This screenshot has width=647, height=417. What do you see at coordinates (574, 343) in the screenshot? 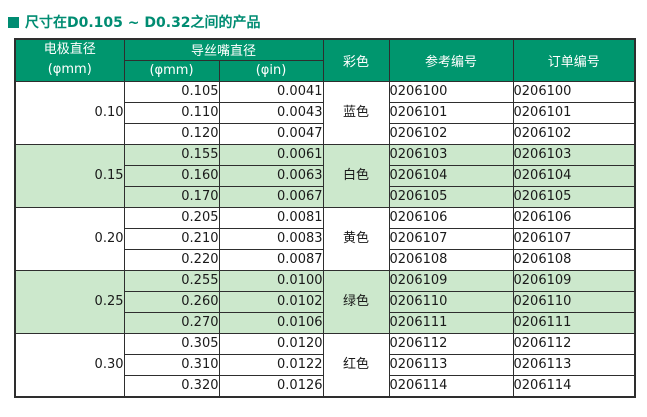
I see `order-number-cell: 0206112` at bounding box center [574, 343].